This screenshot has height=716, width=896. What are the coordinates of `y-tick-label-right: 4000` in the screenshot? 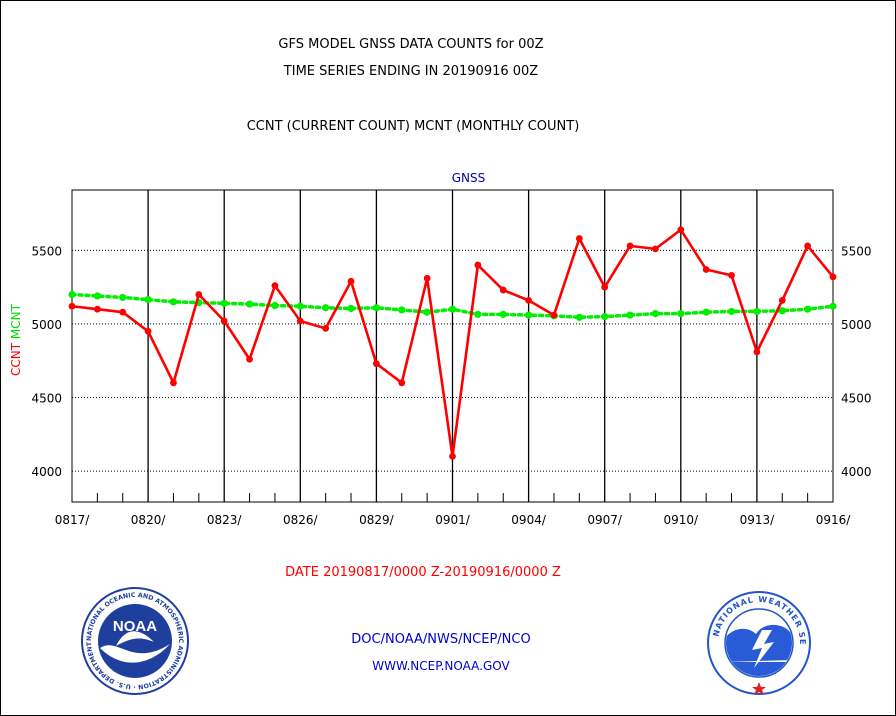 It's located at (856, 472).